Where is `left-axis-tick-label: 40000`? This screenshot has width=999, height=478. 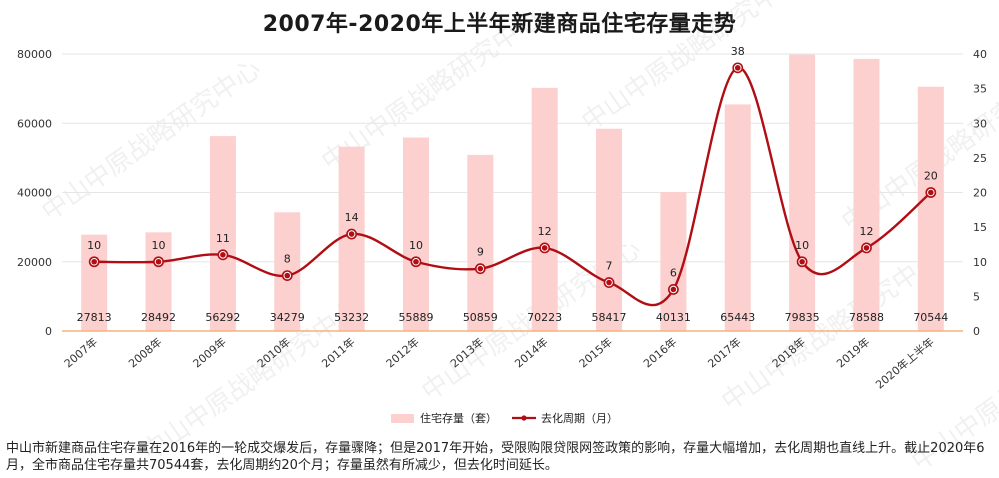 left-axis-tick-label: 40000 is located at coordinates (34, 193).